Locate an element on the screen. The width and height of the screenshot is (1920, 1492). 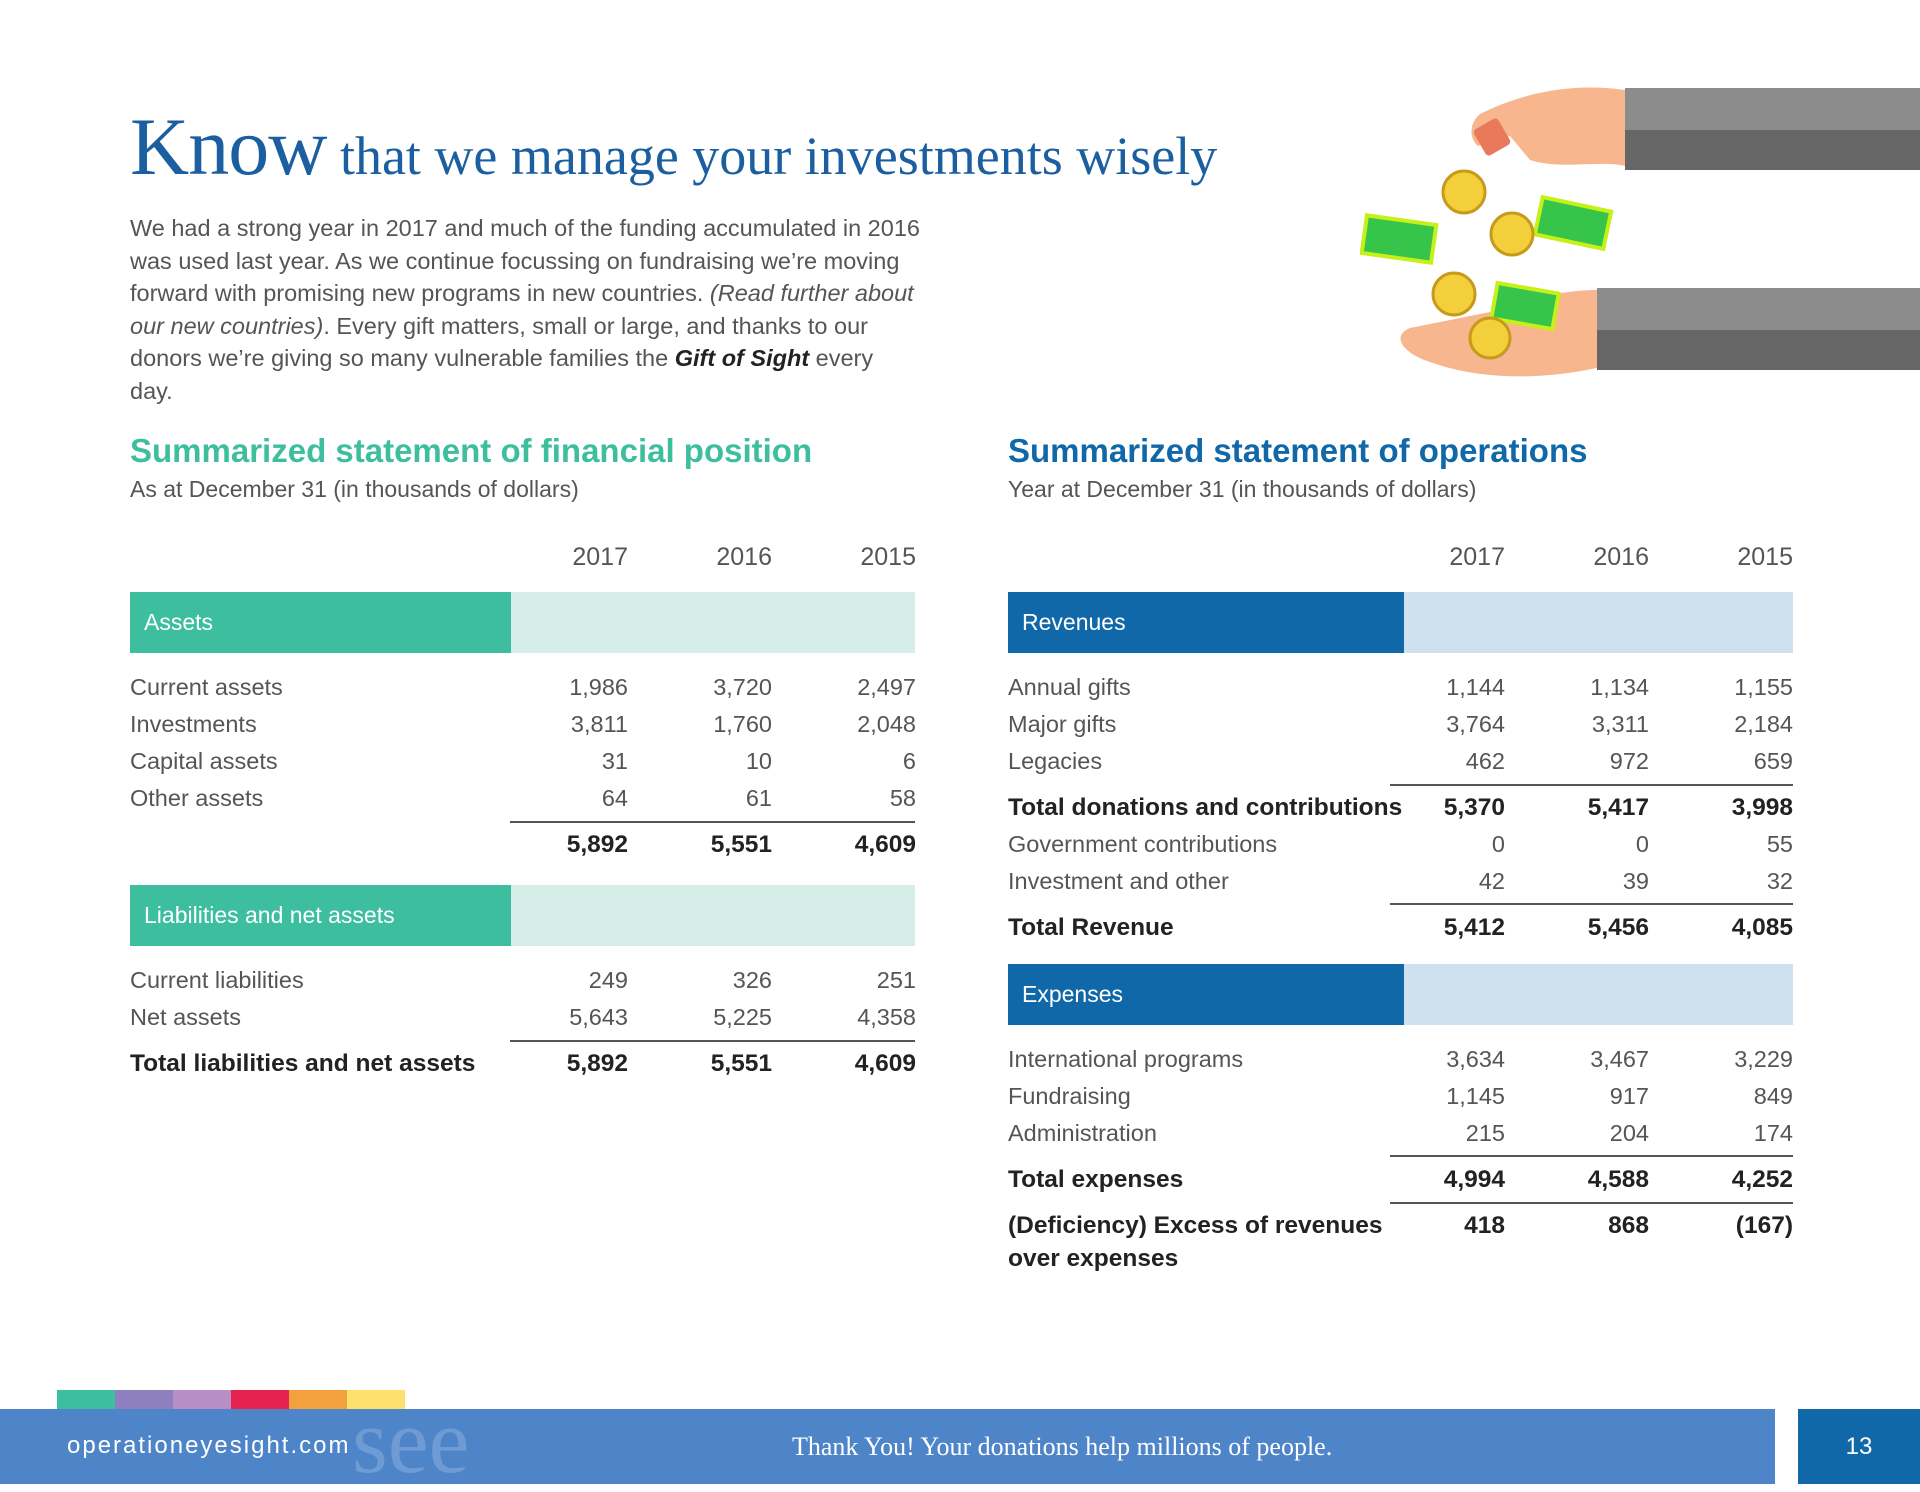
table-row: Investments 3,811 1,760 2,048 is located at coordinates (523, 724).